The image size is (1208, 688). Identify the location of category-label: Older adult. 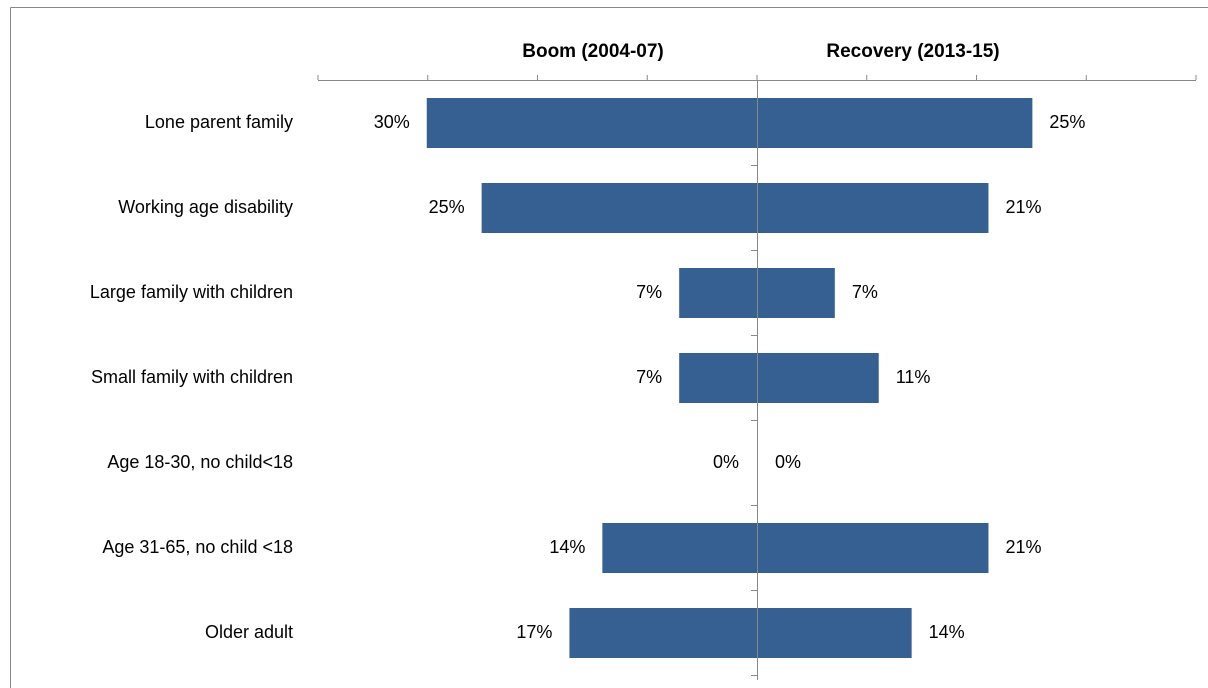
(249, 632).